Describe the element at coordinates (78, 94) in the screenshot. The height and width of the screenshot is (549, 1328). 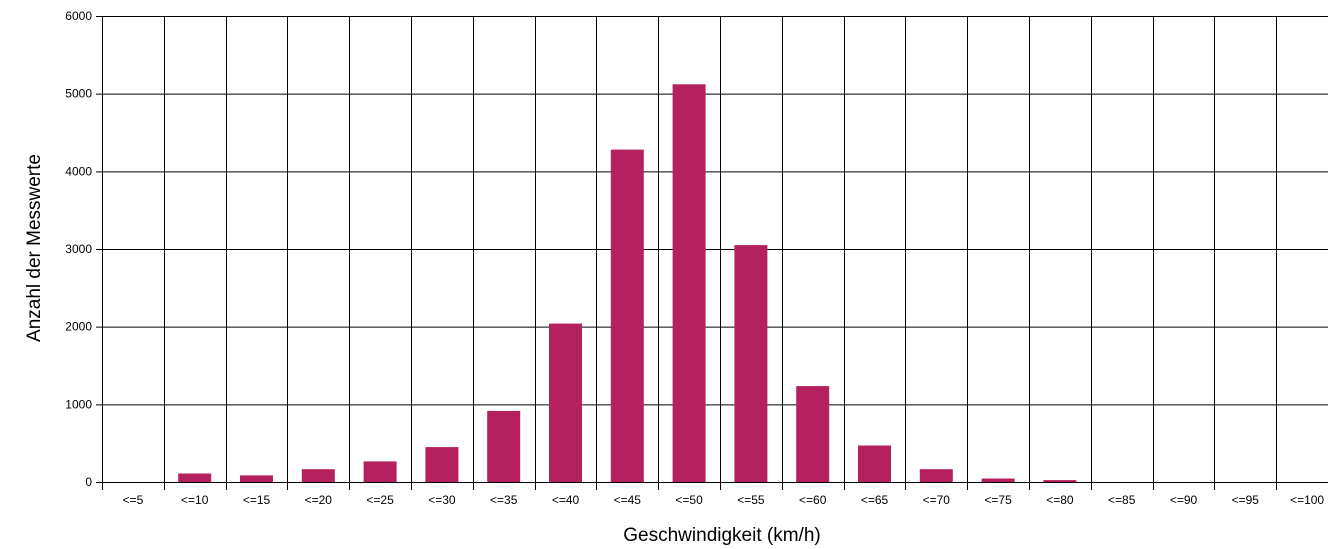
I see `y-tick-label: 5000` at that location.